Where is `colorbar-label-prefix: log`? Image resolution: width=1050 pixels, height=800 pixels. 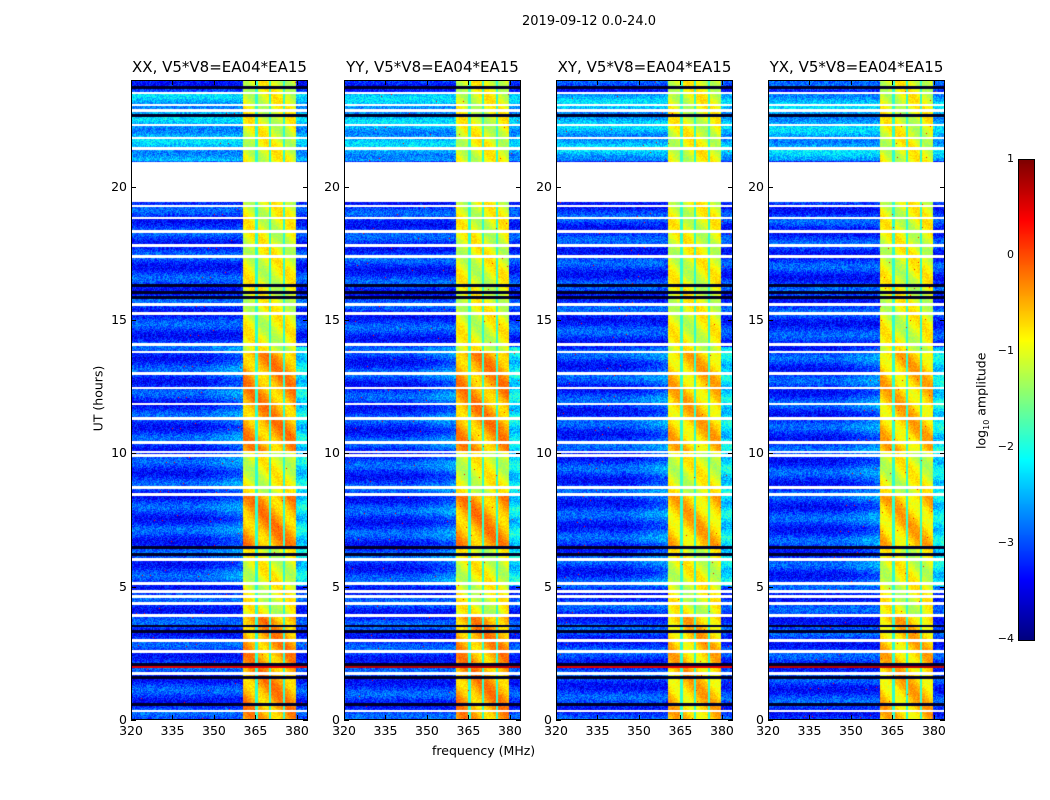
colorbar-label-prefix: log is located at coordinates (981, 439).